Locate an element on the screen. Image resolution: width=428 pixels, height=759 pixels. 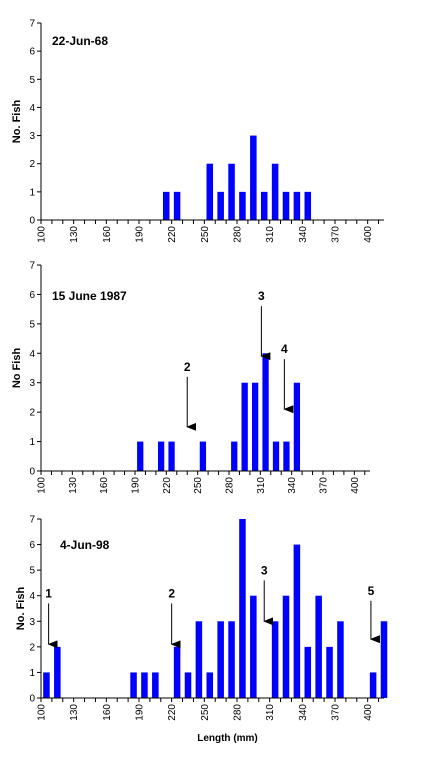
x-axis-title: Length (mm) is located at coordinates (227, 738).